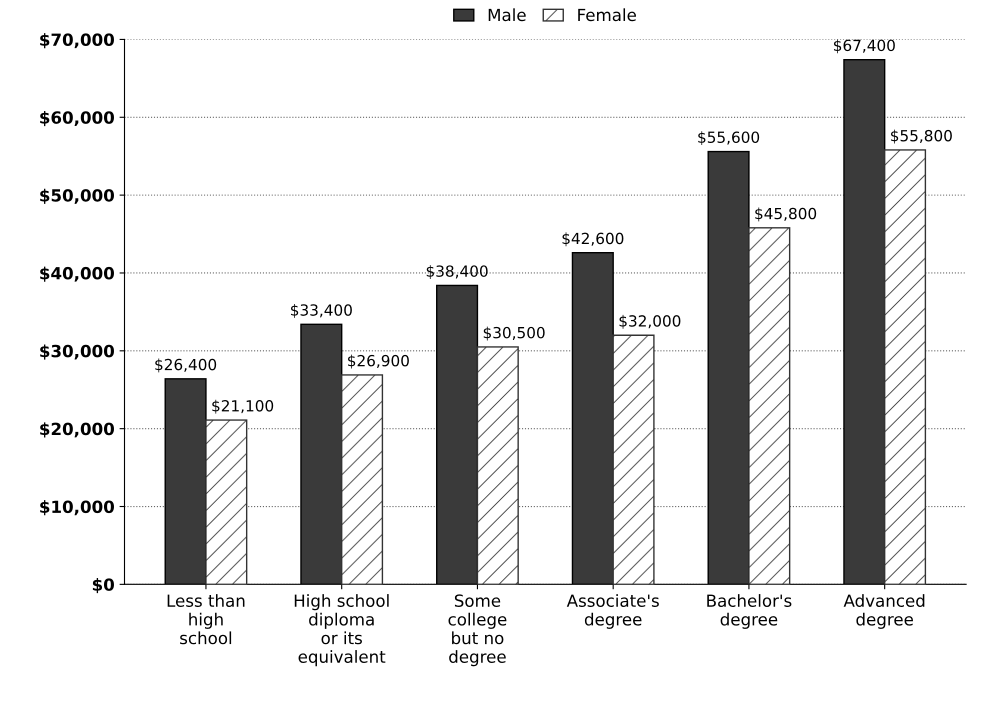 This screenshot has width=996, height=717. What do you see at coordinates (77, 352) in the screenshot?
I see `y-tick-label: $30,000` at bounding box center [77, 352].